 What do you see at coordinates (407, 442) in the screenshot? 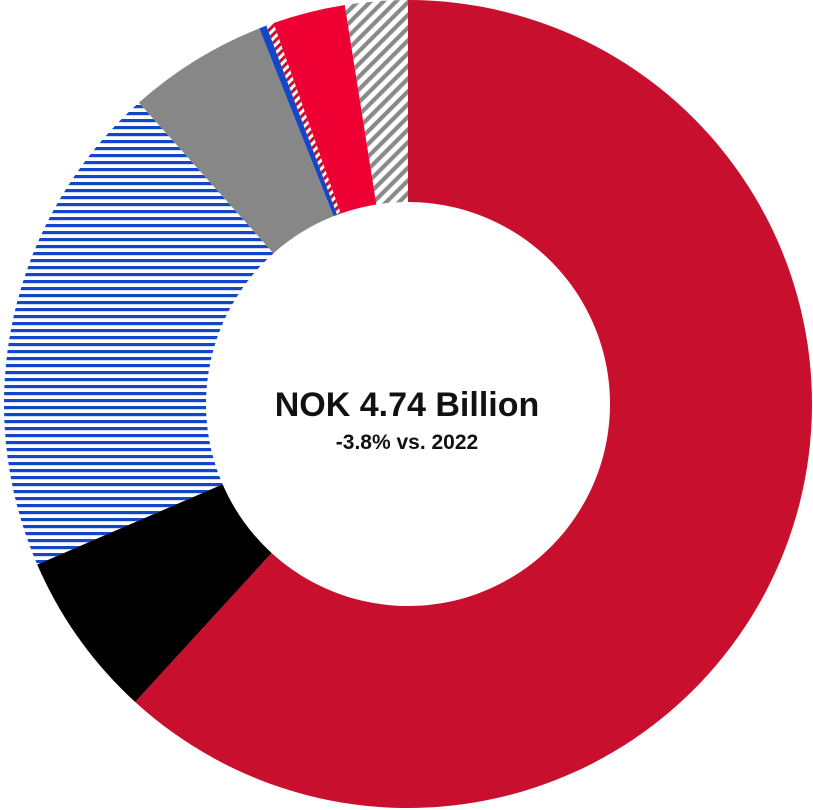
I see `center-subtitle: -3.8% vs. 2022` at bounding box center [407, 442].